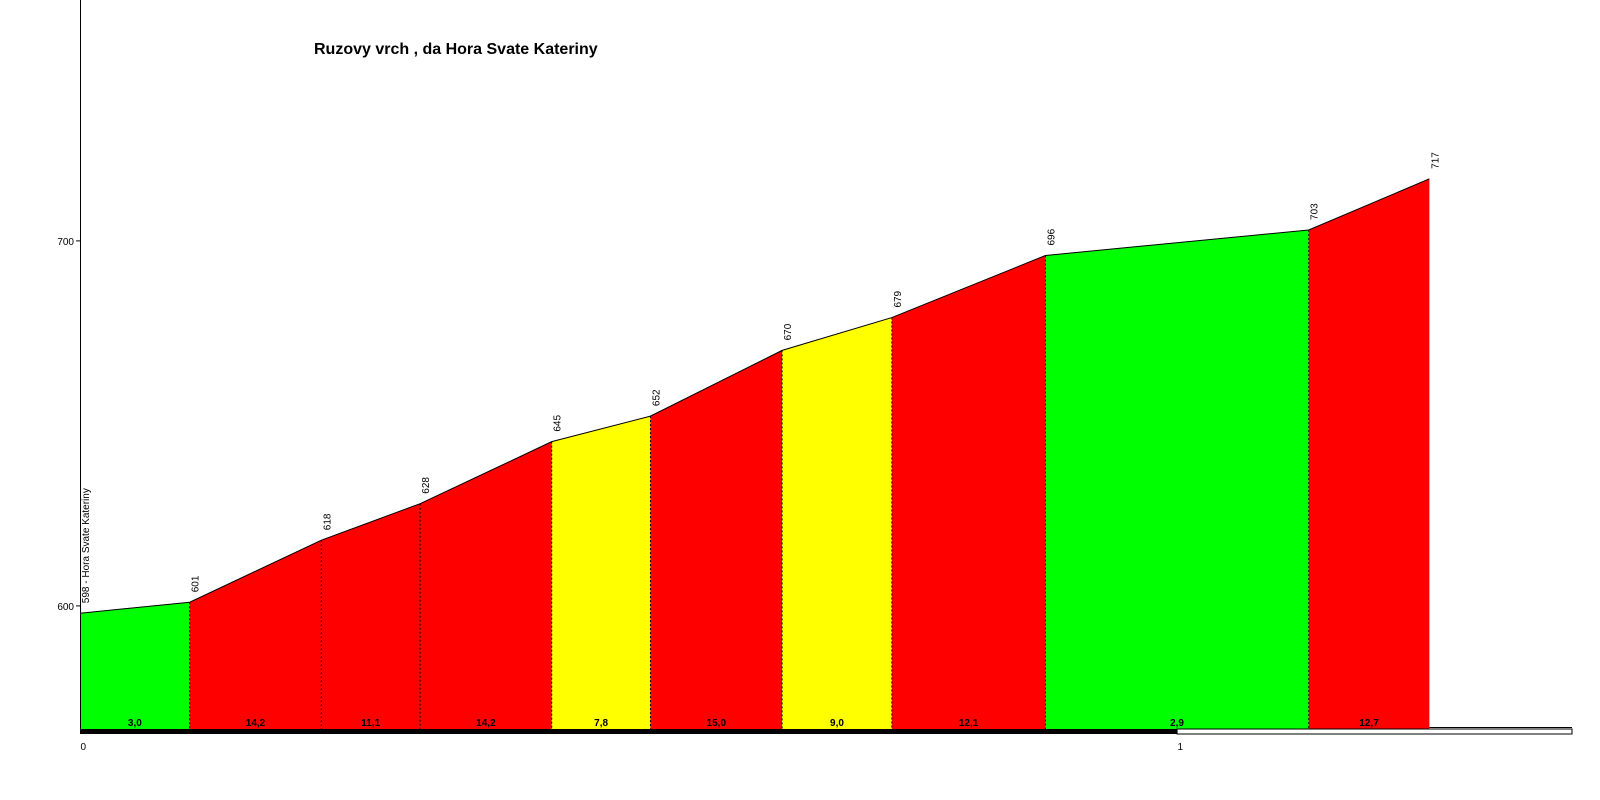 This screenshot has height=800, width=1600. What do you see at coordinates (1435, 160) in the screenshot?
I see `point-elevation-label: 717` at bounding box center [1435, 160].